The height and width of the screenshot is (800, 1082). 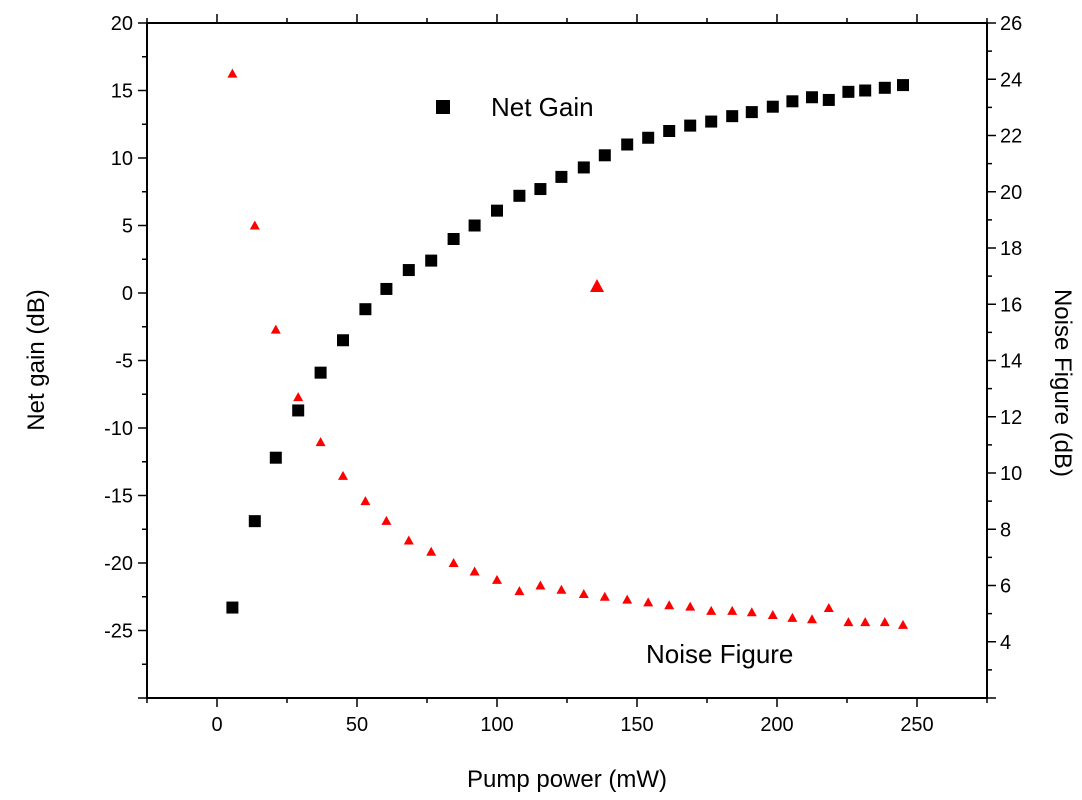 What do you see at coordinates (719, 654) in the screenshot?
I see `legend-noise-figure-label: Noise Figure` at bounding box center [719, 654].